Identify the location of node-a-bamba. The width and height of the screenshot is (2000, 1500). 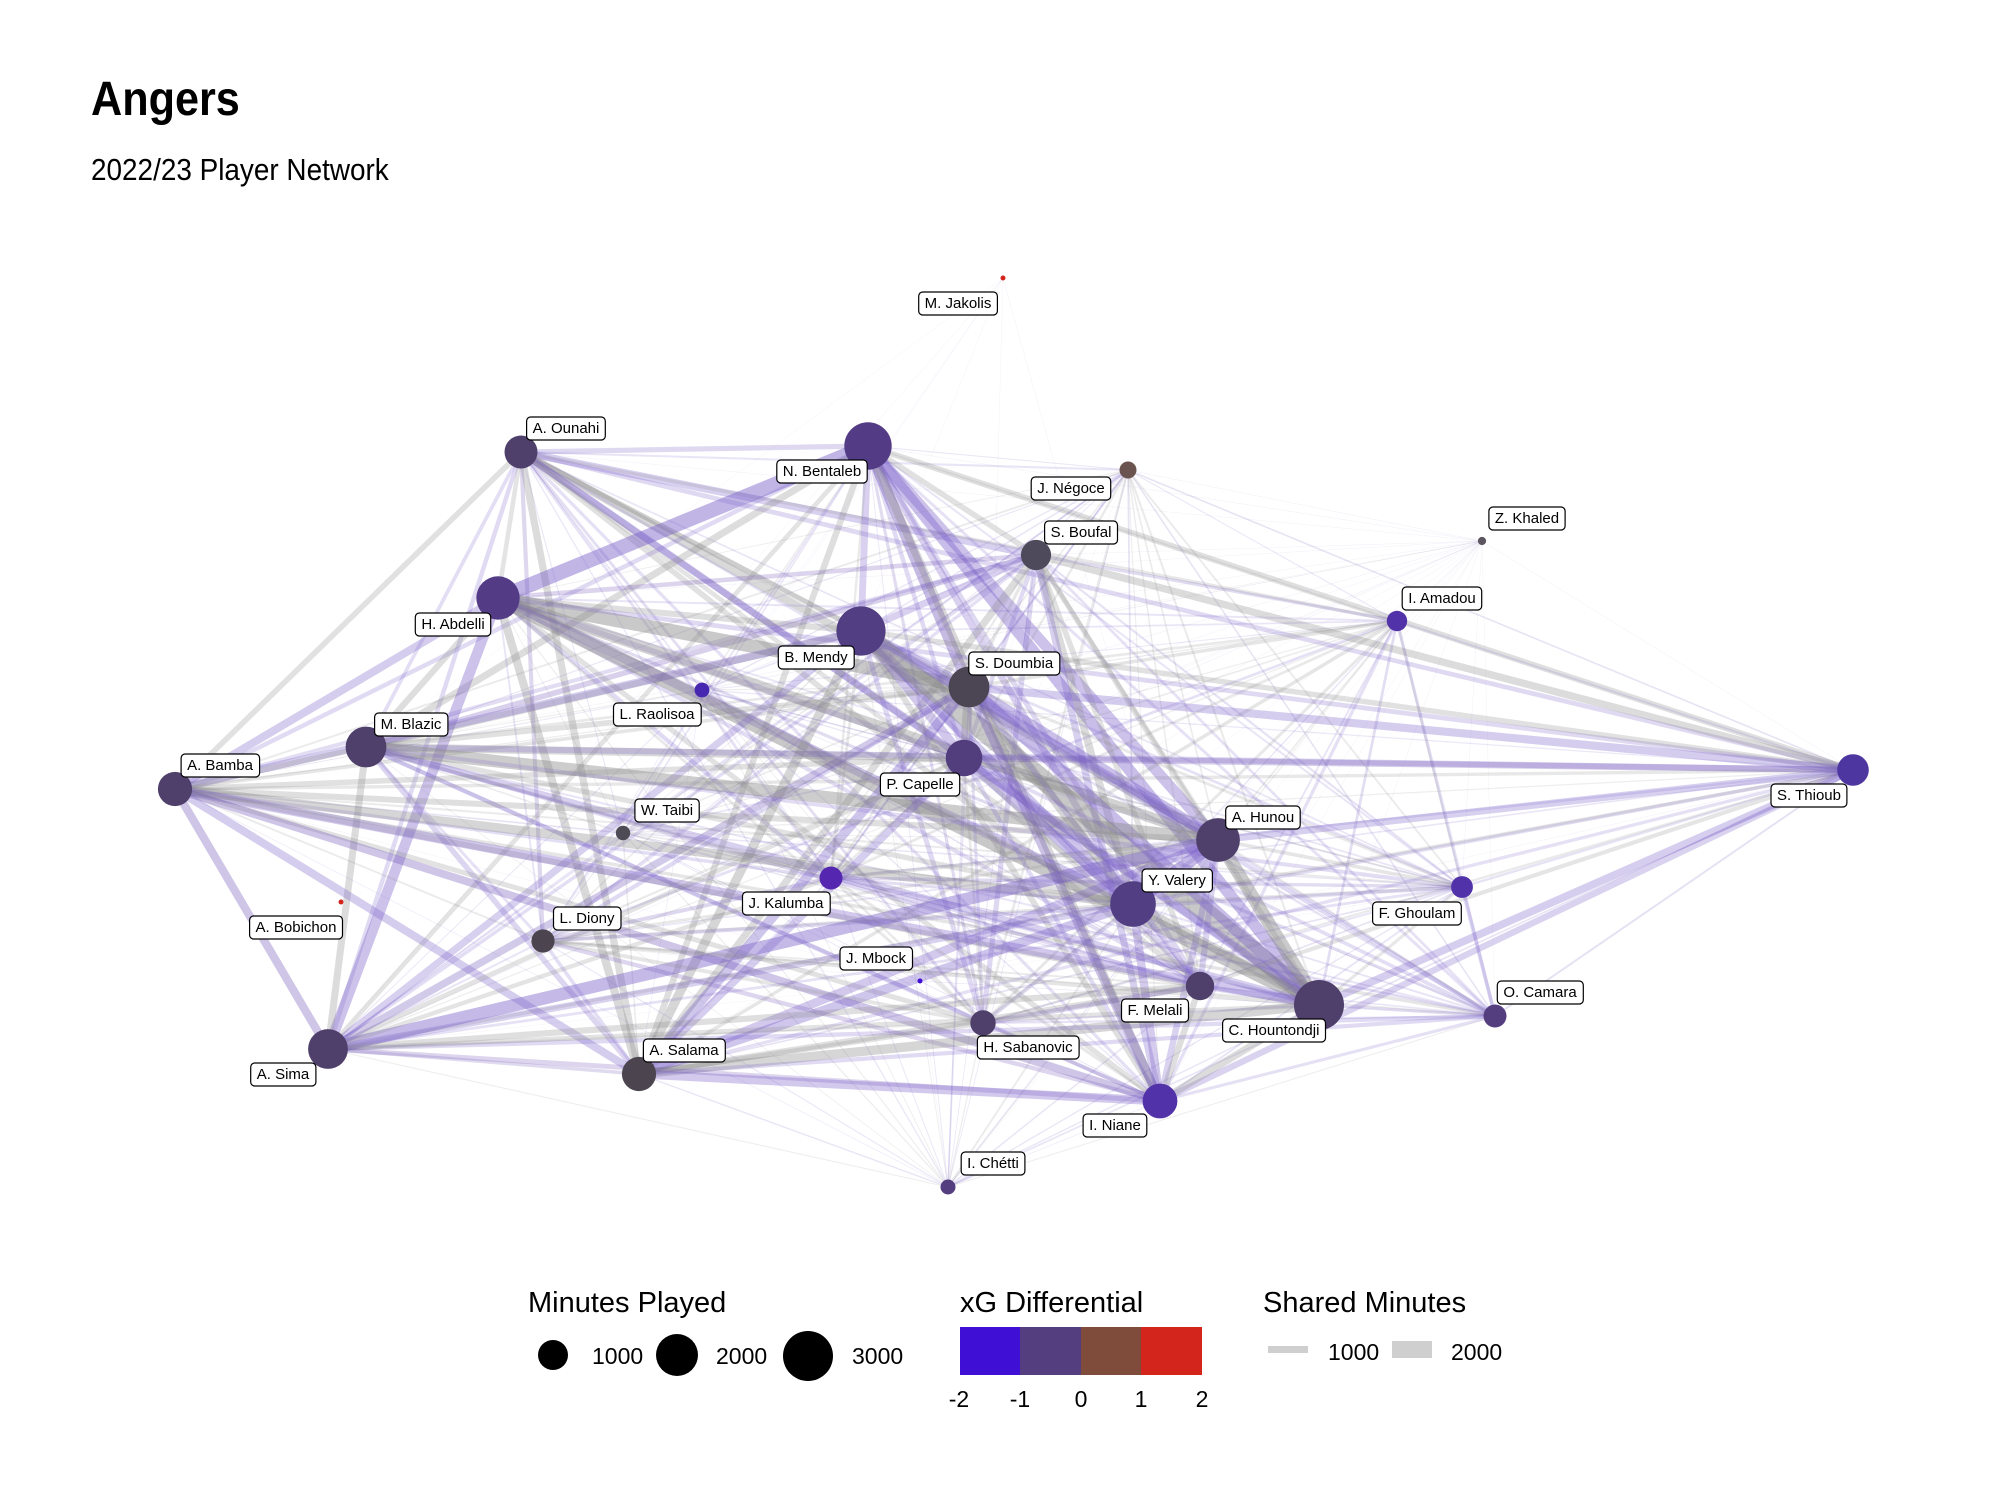
(175, 789).